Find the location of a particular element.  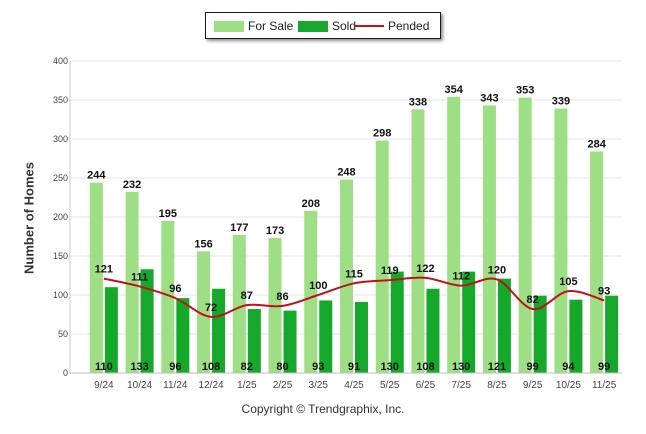

pended-value-label: 87 is located at coordinates (247, 296).